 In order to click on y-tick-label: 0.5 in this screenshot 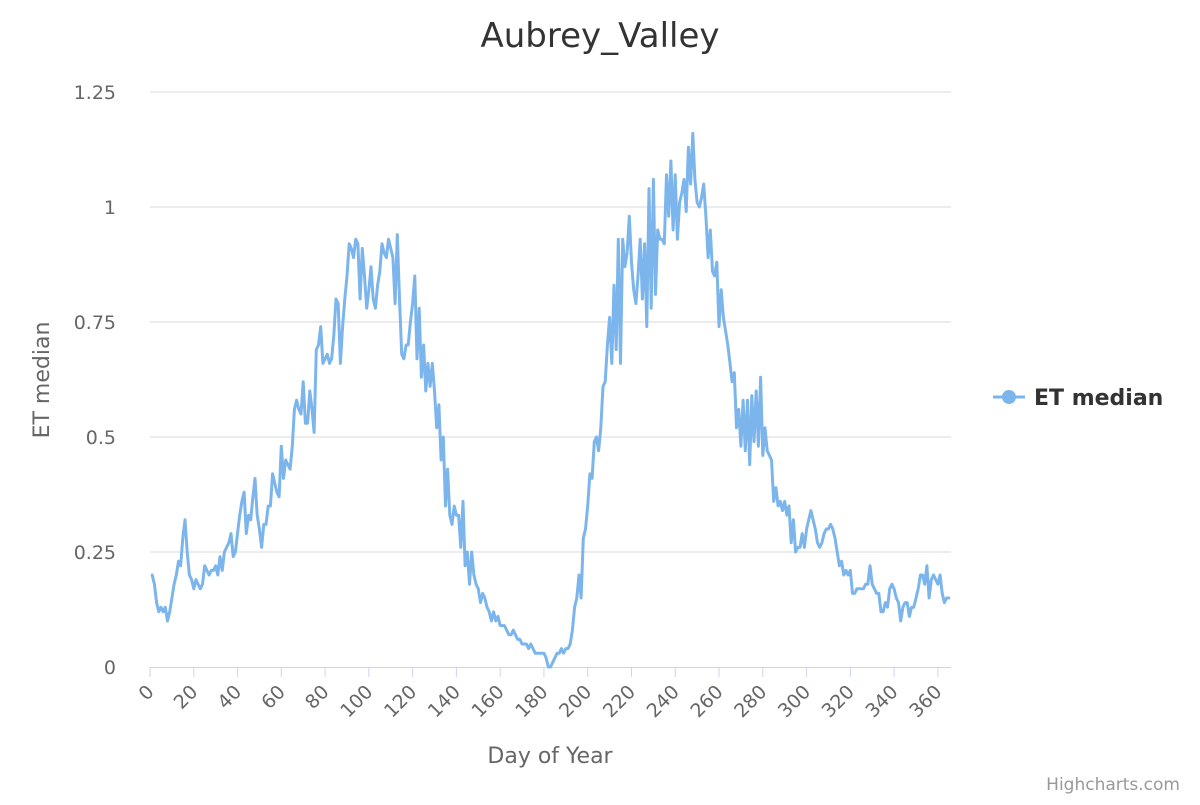, I will do `click(101, 438)`.